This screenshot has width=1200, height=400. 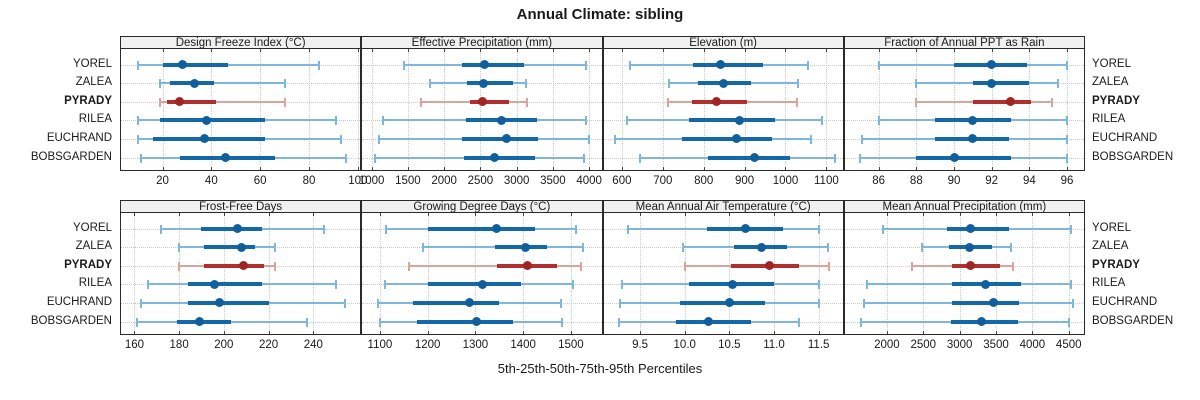 I want to click on row-label: ZALEA, so click(x=1110, y=246).